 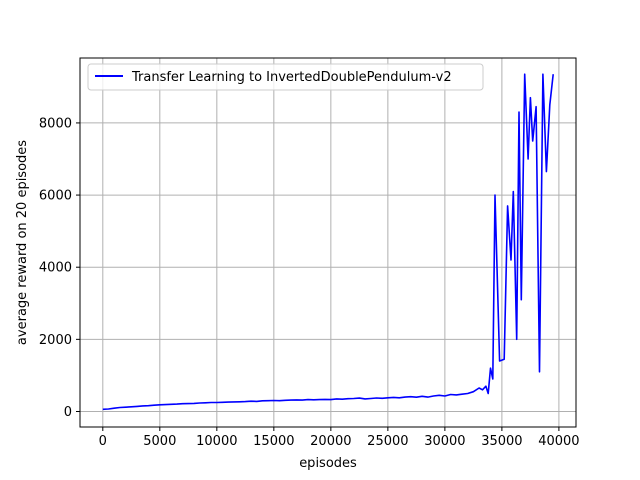 What do you see at coordinates (55, 340) in the screenshot?
I see `y-tick-label: 2000` at bounding box center [55, 340].